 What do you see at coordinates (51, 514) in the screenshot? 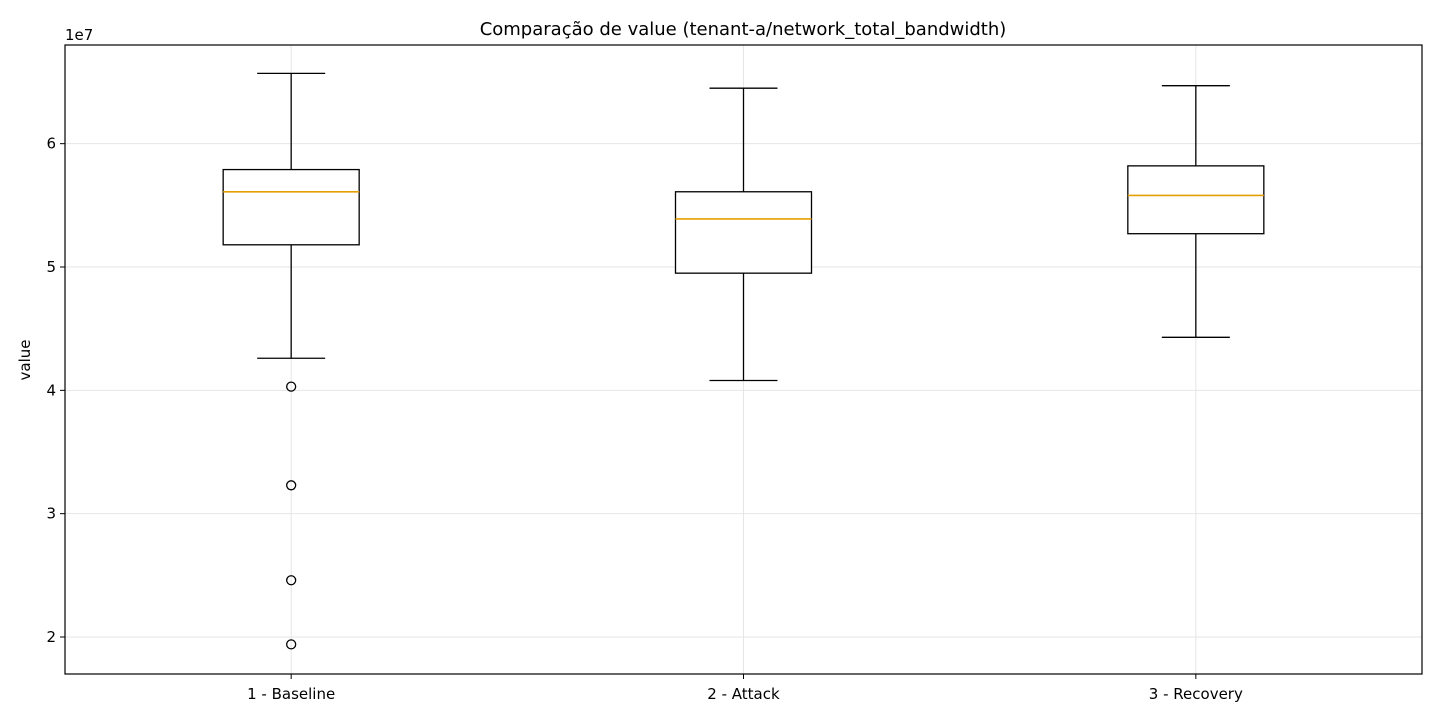
I see `y-tick-label: 3` at bounding box center [51, 514].